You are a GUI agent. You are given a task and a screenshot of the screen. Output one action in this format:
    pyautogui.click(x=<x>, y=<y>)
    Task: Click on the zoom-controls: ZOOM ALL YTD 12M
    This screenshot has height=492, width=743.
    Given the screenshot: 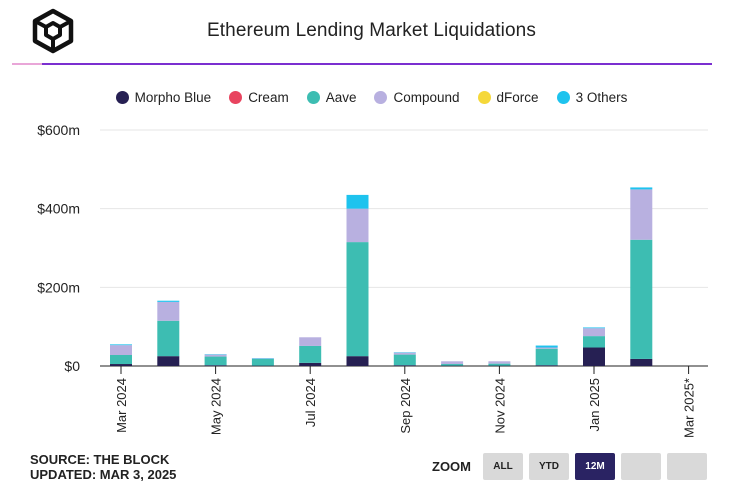 What is the action you would take?
    pyautogui.click(x=569, y=466)
    